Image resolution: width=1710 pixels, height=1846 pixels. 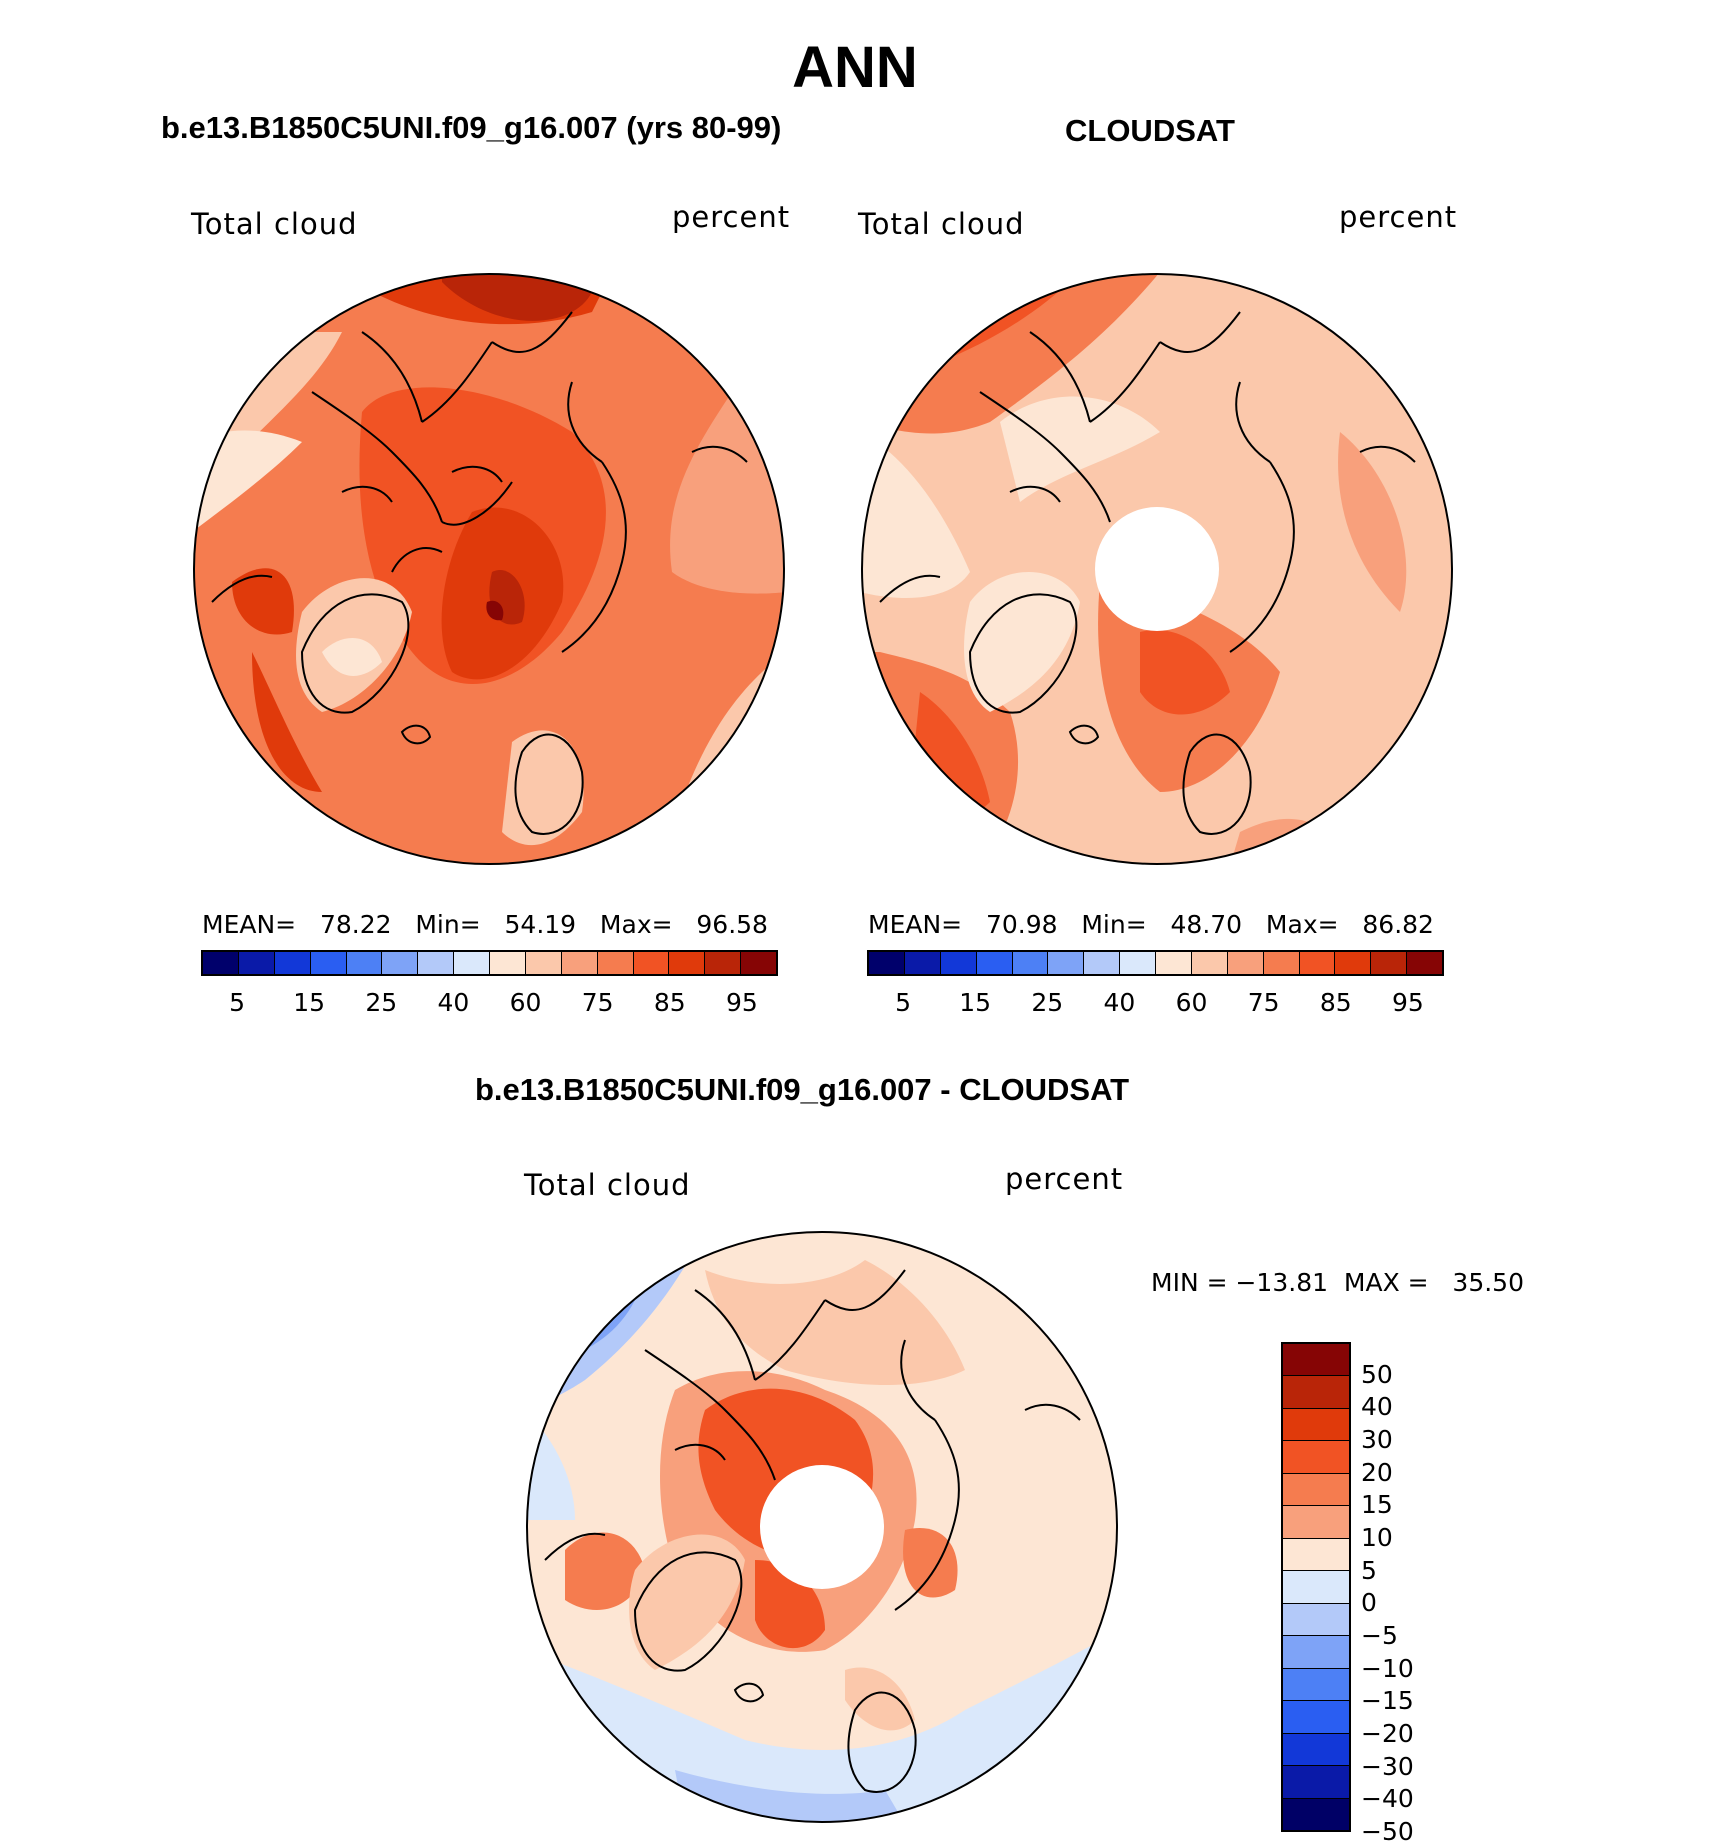 What do you see at coordinates (1157, 569) in the screenshot?
I see `panel2-polar-map` at bounding box center [1157, 569].